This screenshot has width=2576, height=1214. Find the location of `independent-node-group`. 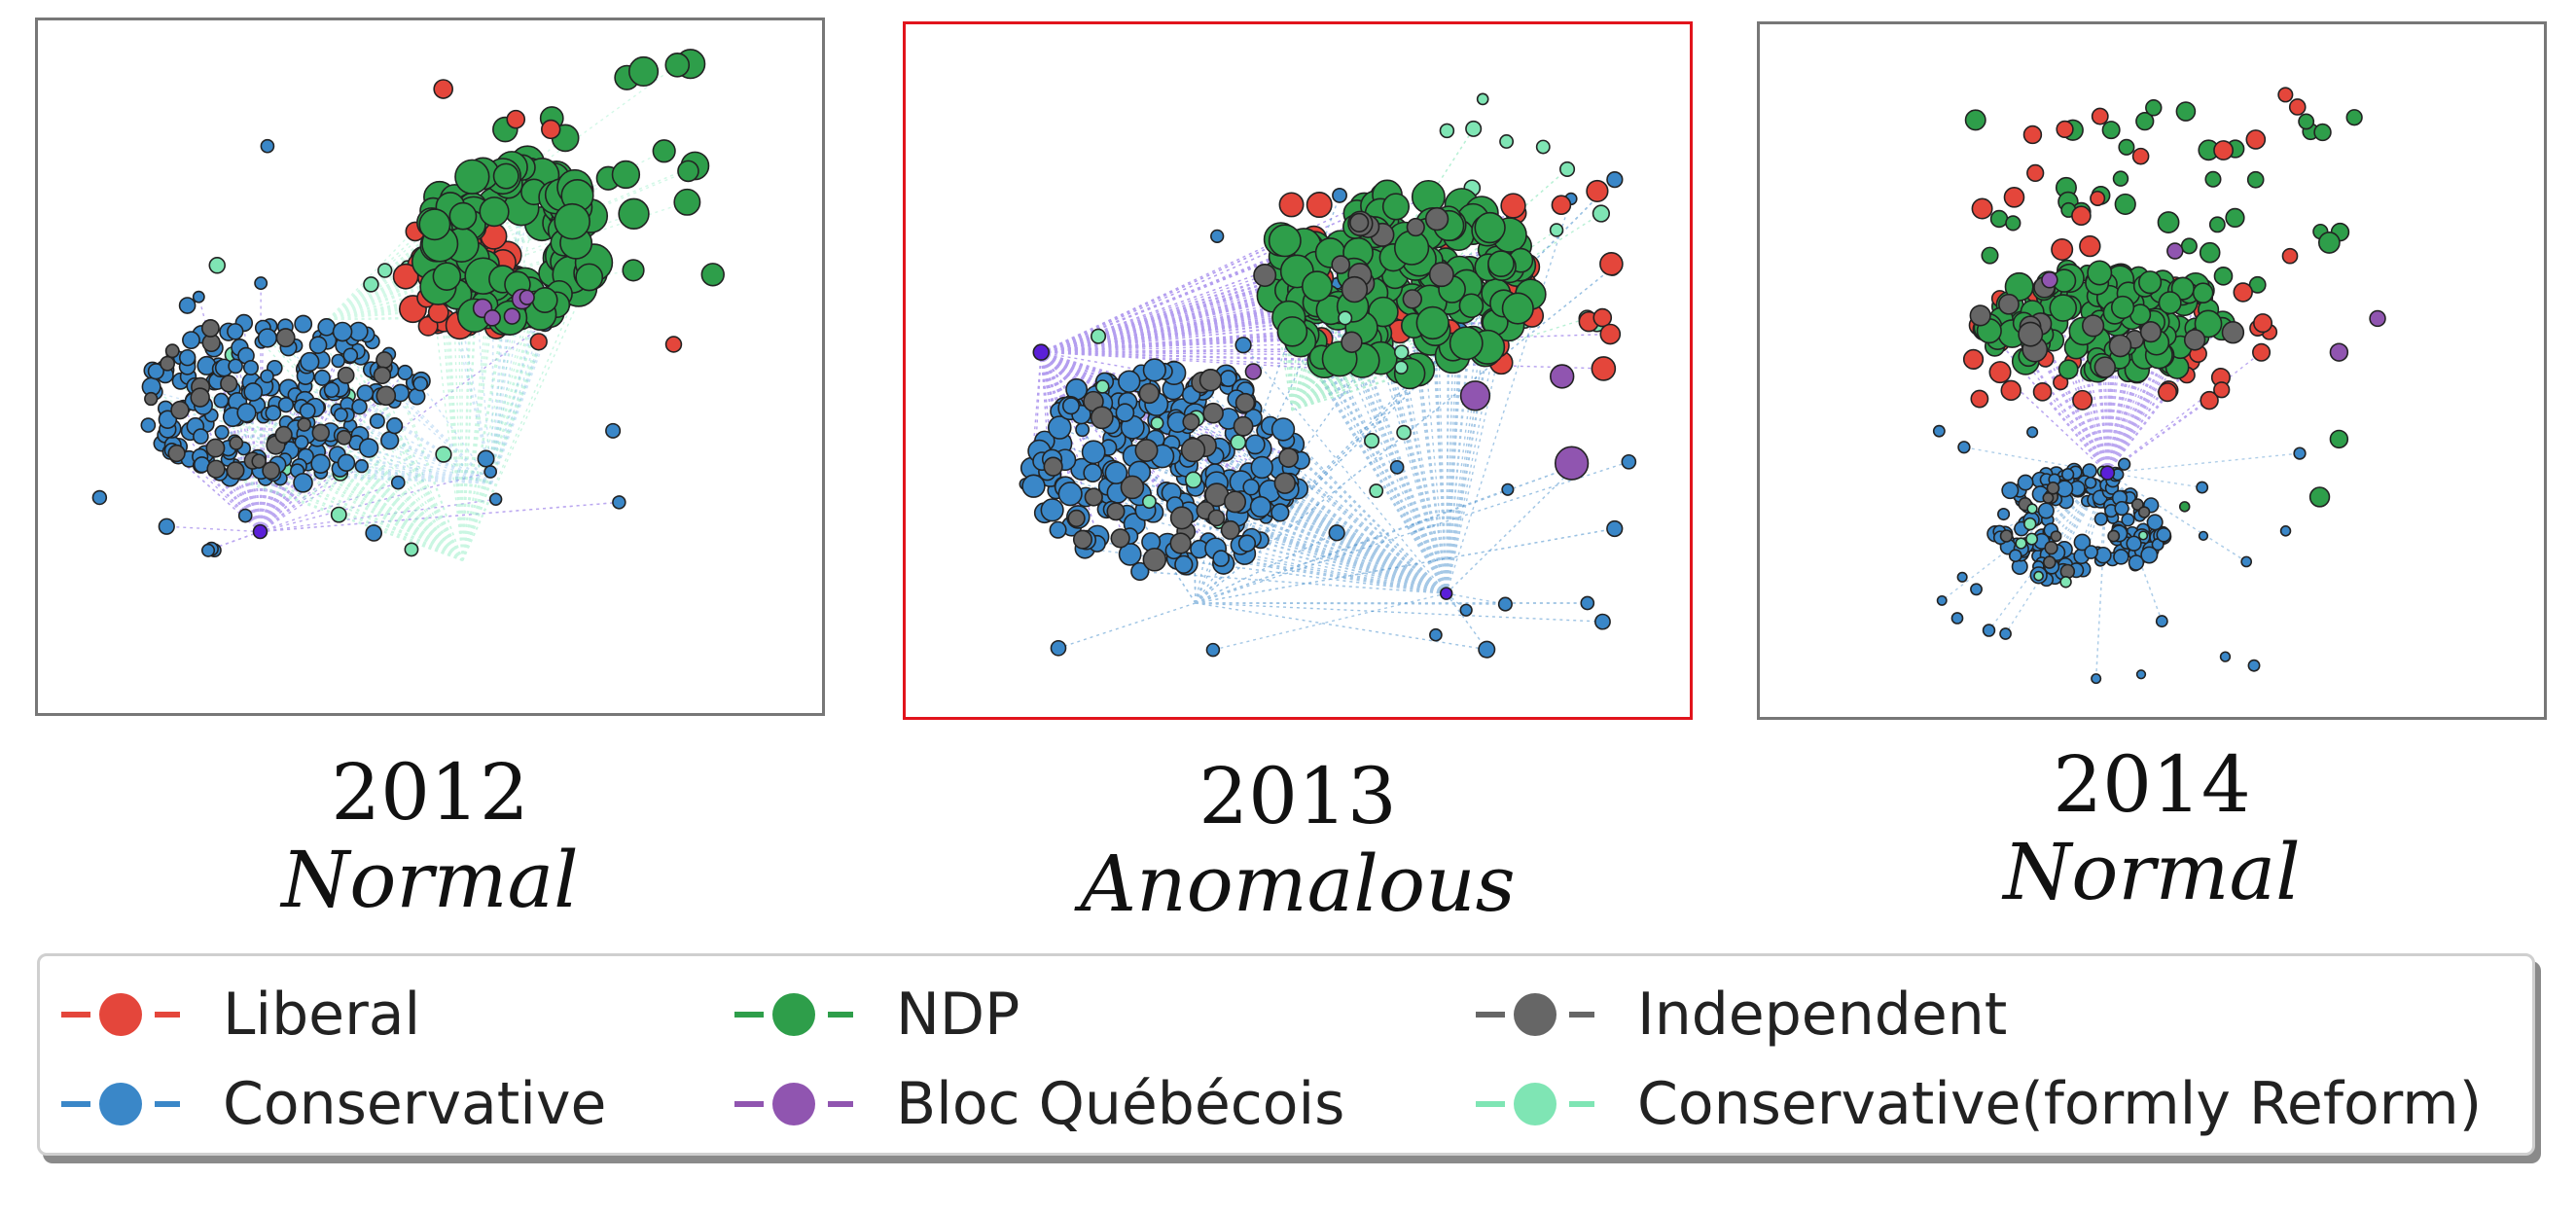

independent-node-group is located at coordinates (1171, 470).